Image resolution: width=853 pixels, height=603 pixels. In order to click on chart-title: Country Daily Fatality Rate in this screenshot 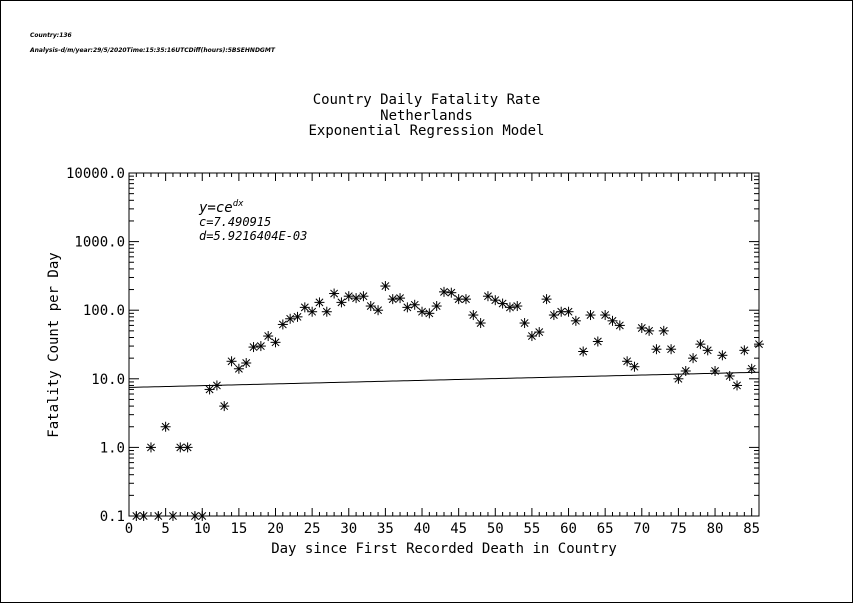, I will do `click(426, 100)`.